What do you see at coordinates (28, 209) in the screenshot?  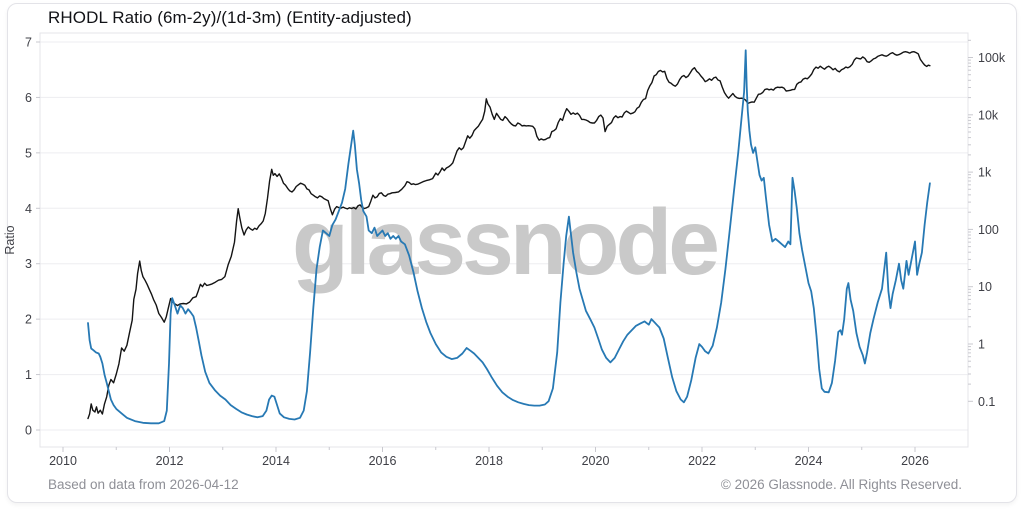 I see `left-axis-tick-label: 4` at bounding box center [28, 209].